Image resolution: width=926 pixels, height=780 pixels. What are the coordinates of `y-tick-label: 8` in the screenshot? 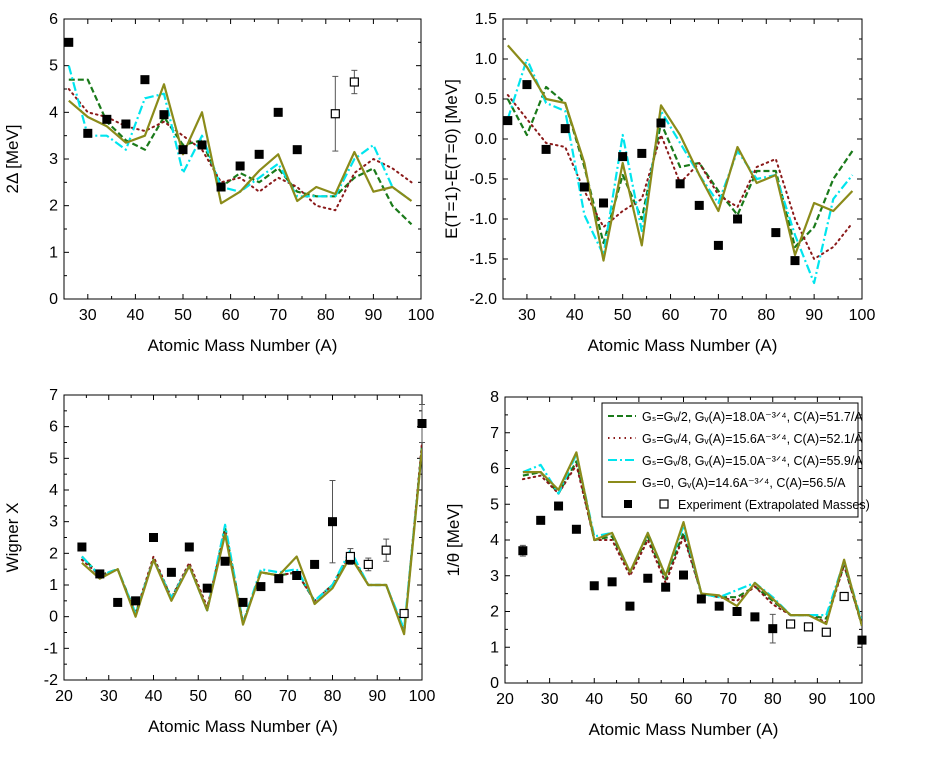 It's located at (494, 397).